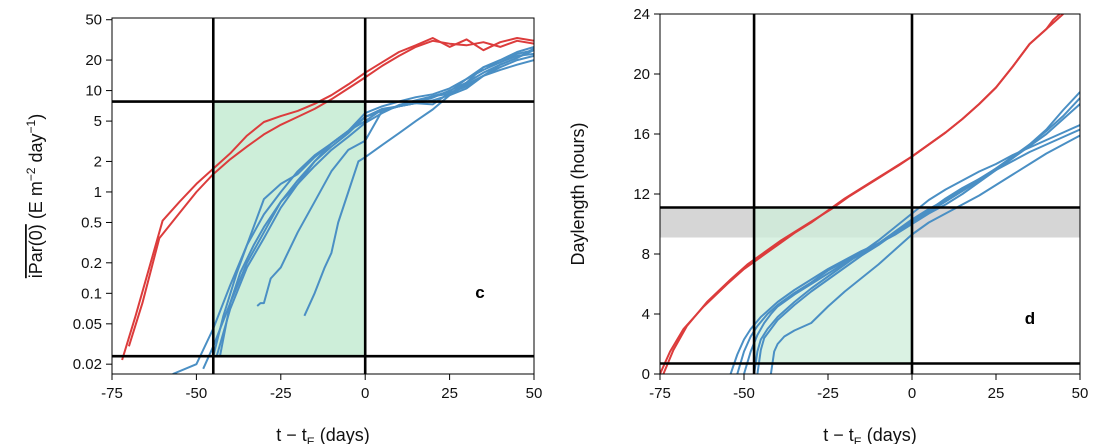 This screenshot has width=1095, height=444. I want to click on y-tick-label: 0.02, so click(87, 364).